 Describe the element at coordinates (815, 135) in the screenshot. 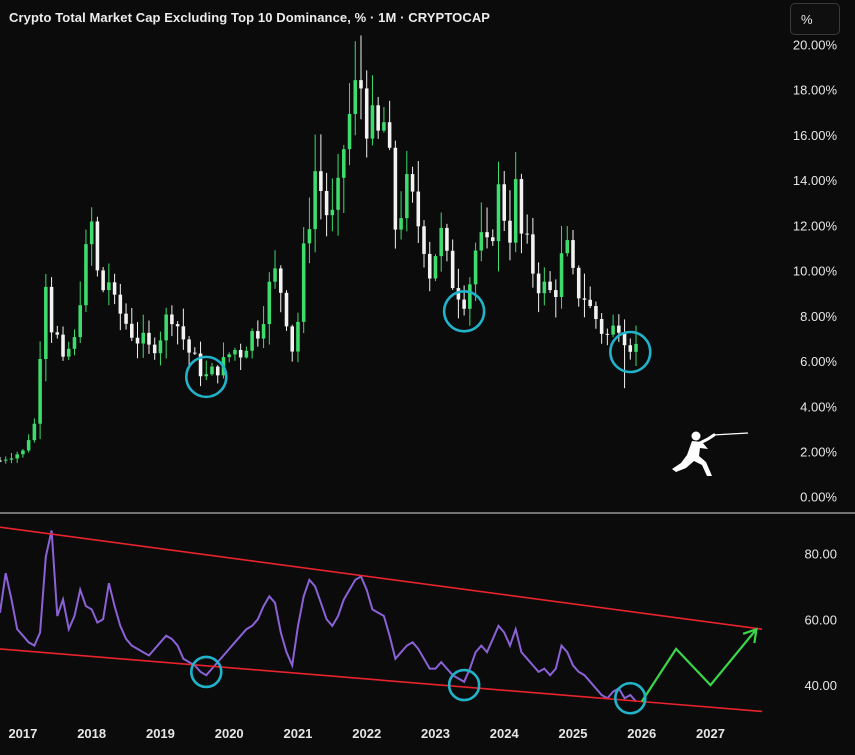

I see `y-tick-label: 16.00%` at that location.